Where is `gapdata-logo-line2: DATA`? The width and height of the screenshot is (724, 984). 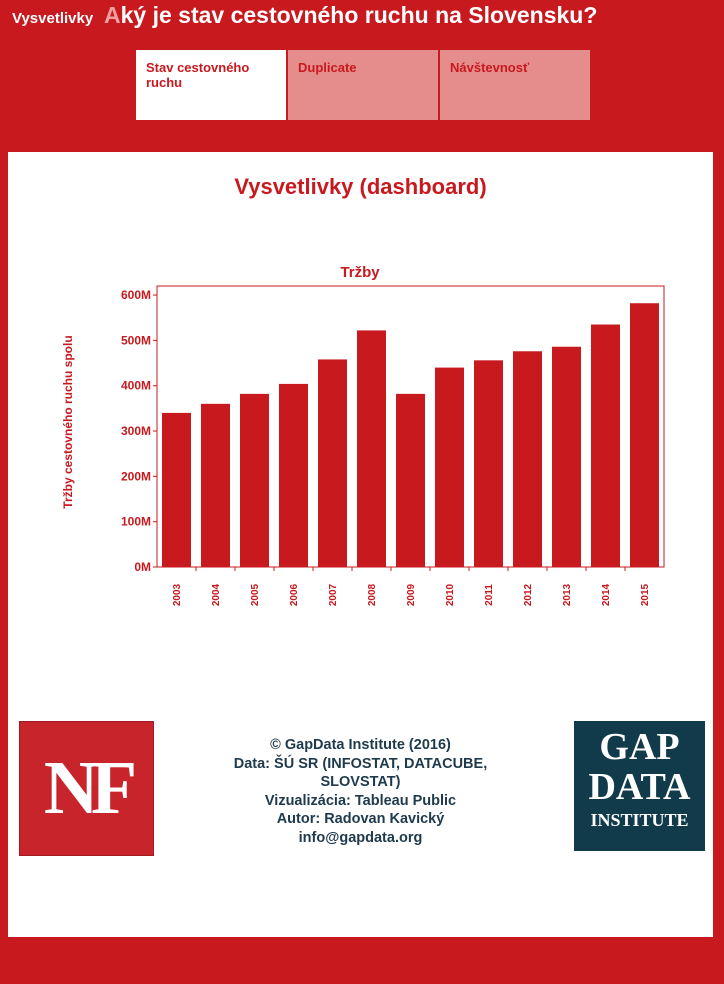
gapdata-logo-line2: DATA is located at coordinates (639, 787).